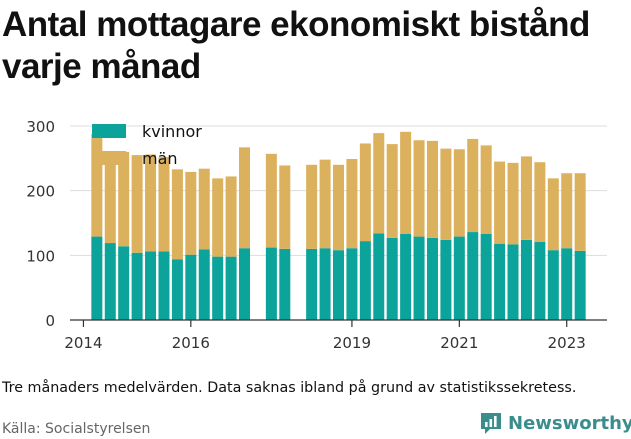  I want to click on y-tick-label: 300, so click(40, 127).